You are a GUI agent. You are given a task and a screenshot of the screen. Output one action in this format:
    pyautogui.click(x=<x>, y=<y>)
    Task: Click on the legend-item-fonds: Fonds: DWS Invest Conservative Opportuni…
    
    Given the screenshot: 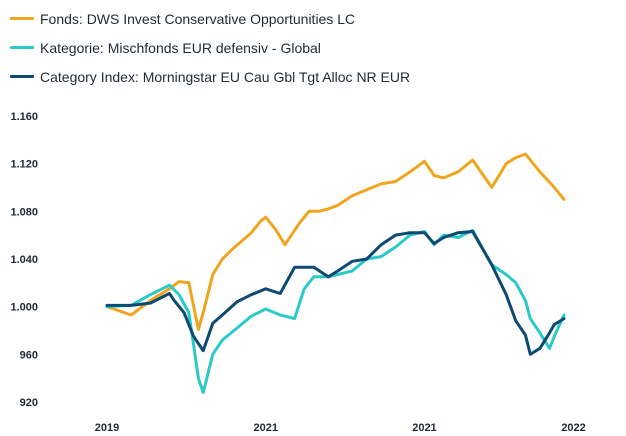 What is the action you would take?
    pyautogui.click(x=210, y=18)
    